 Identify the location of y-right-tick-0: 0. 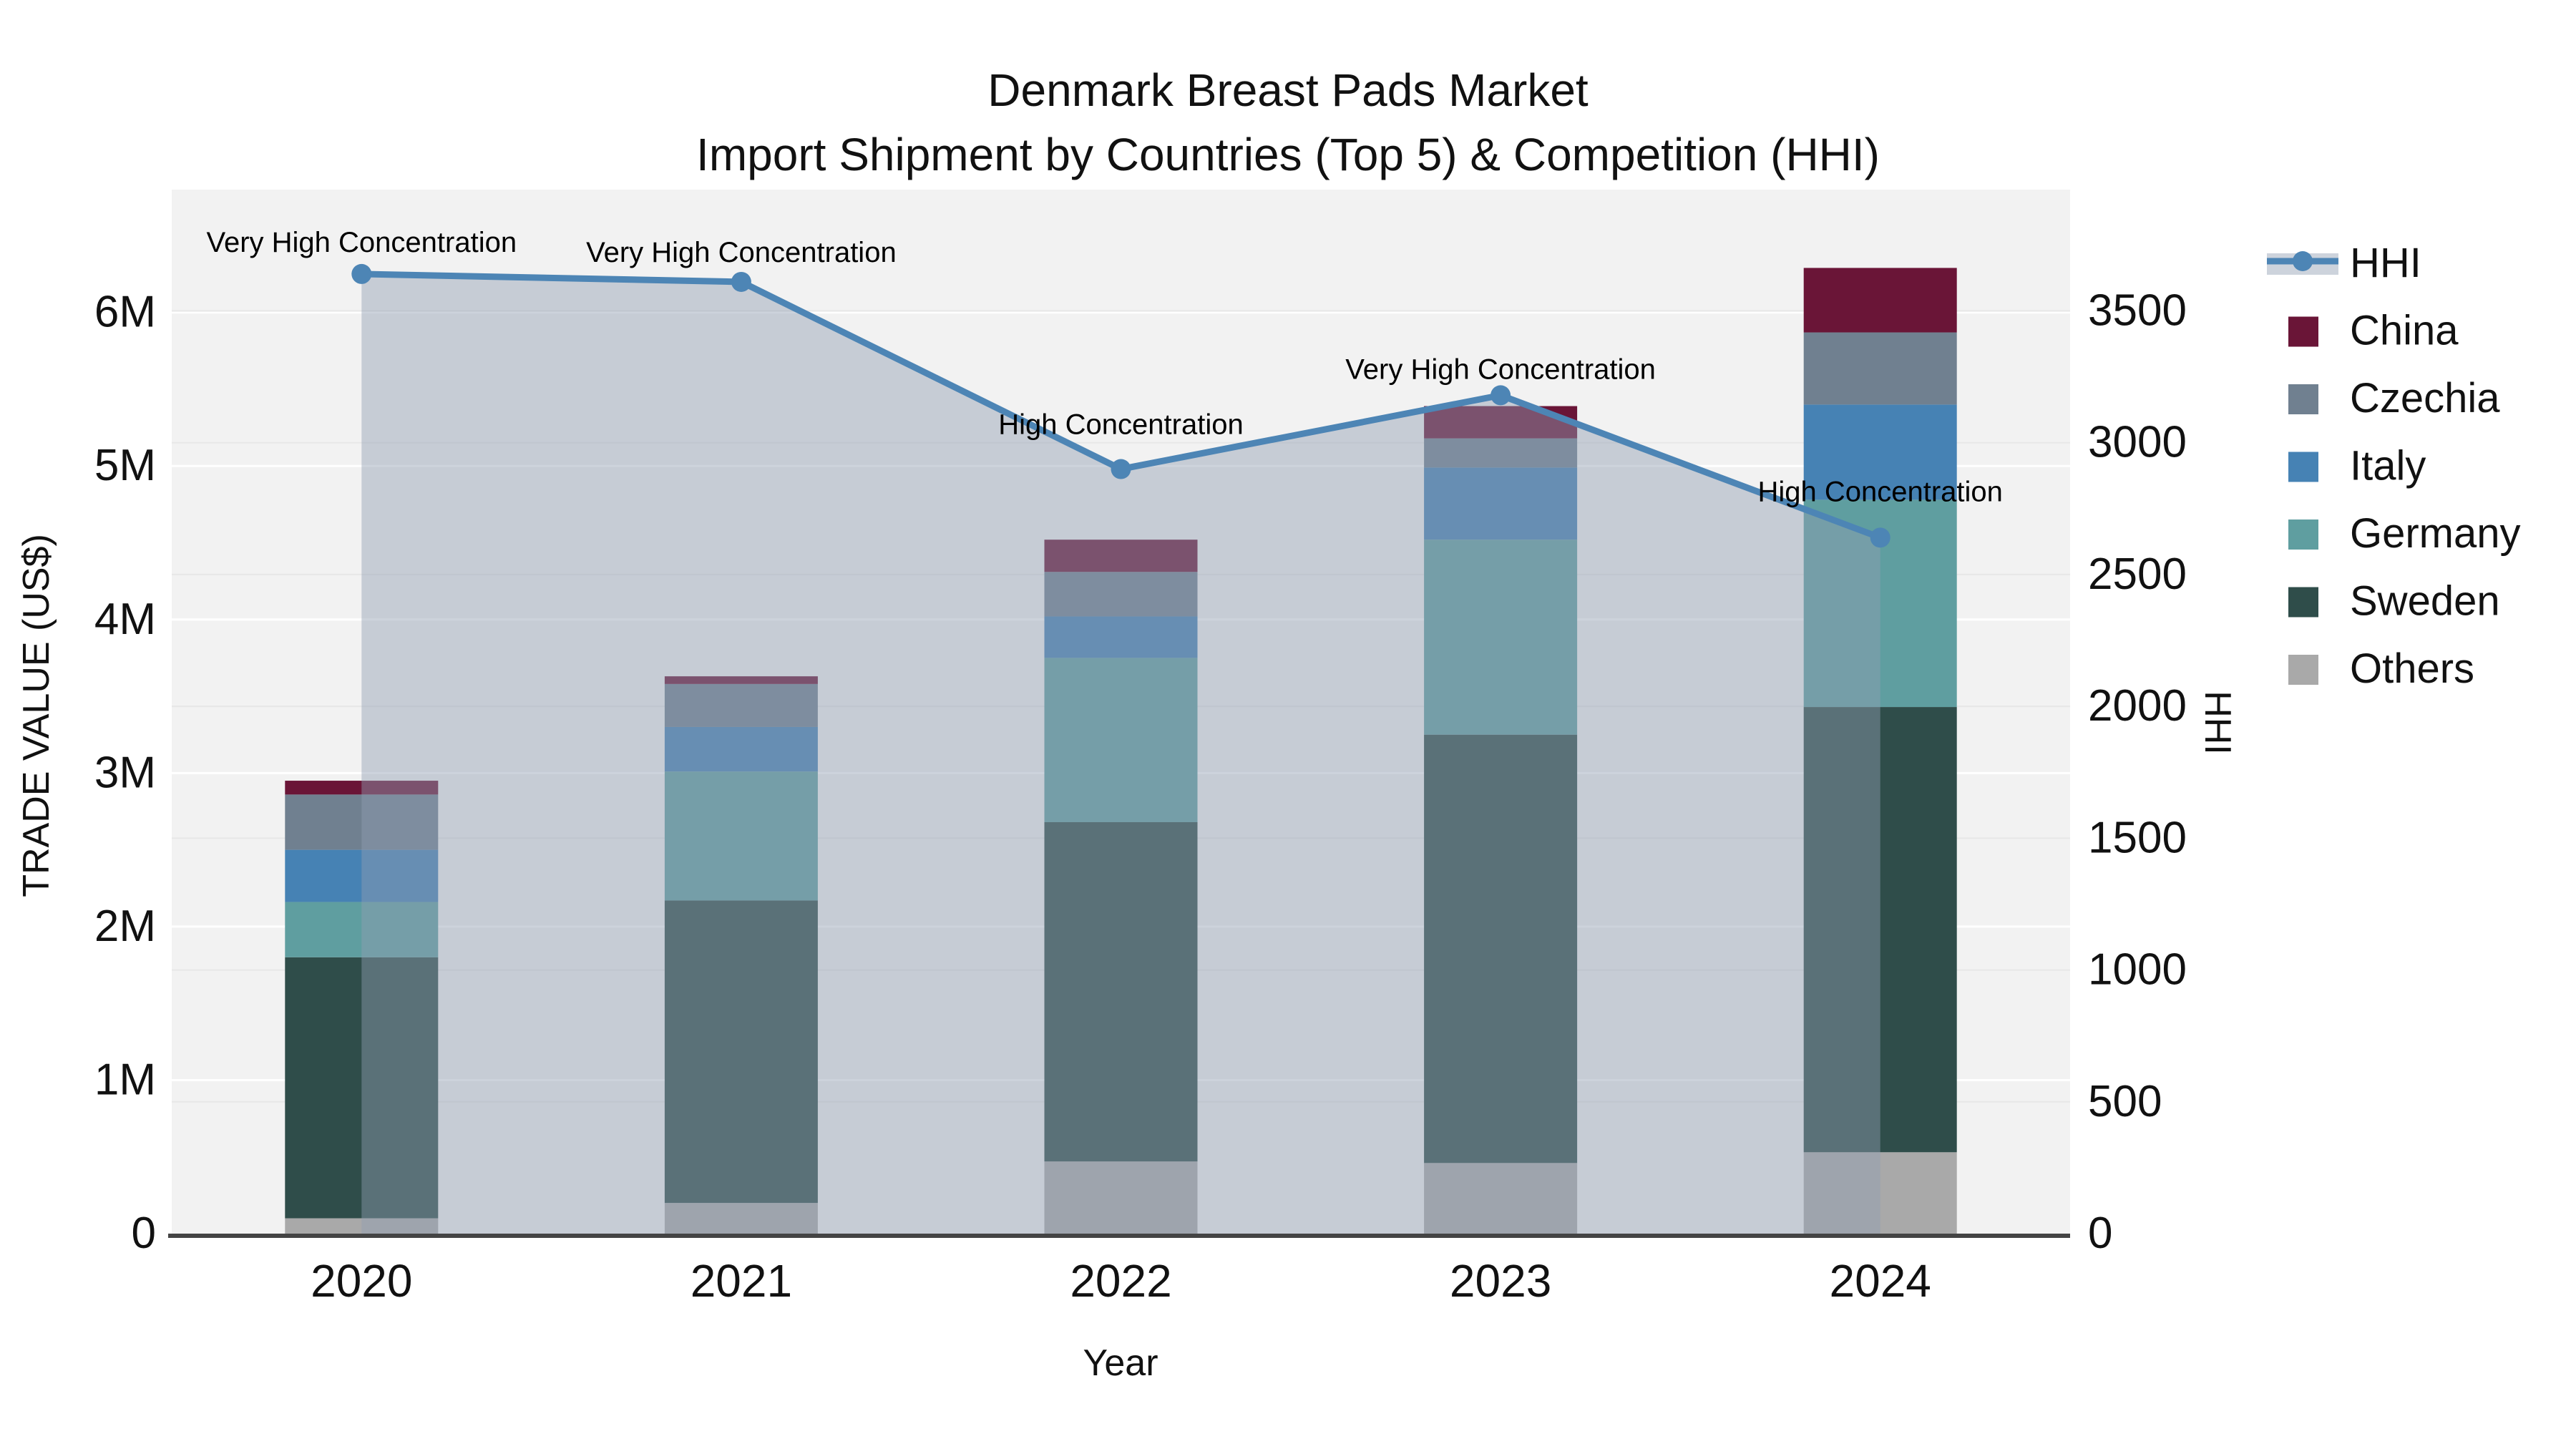
(2100, 1233).